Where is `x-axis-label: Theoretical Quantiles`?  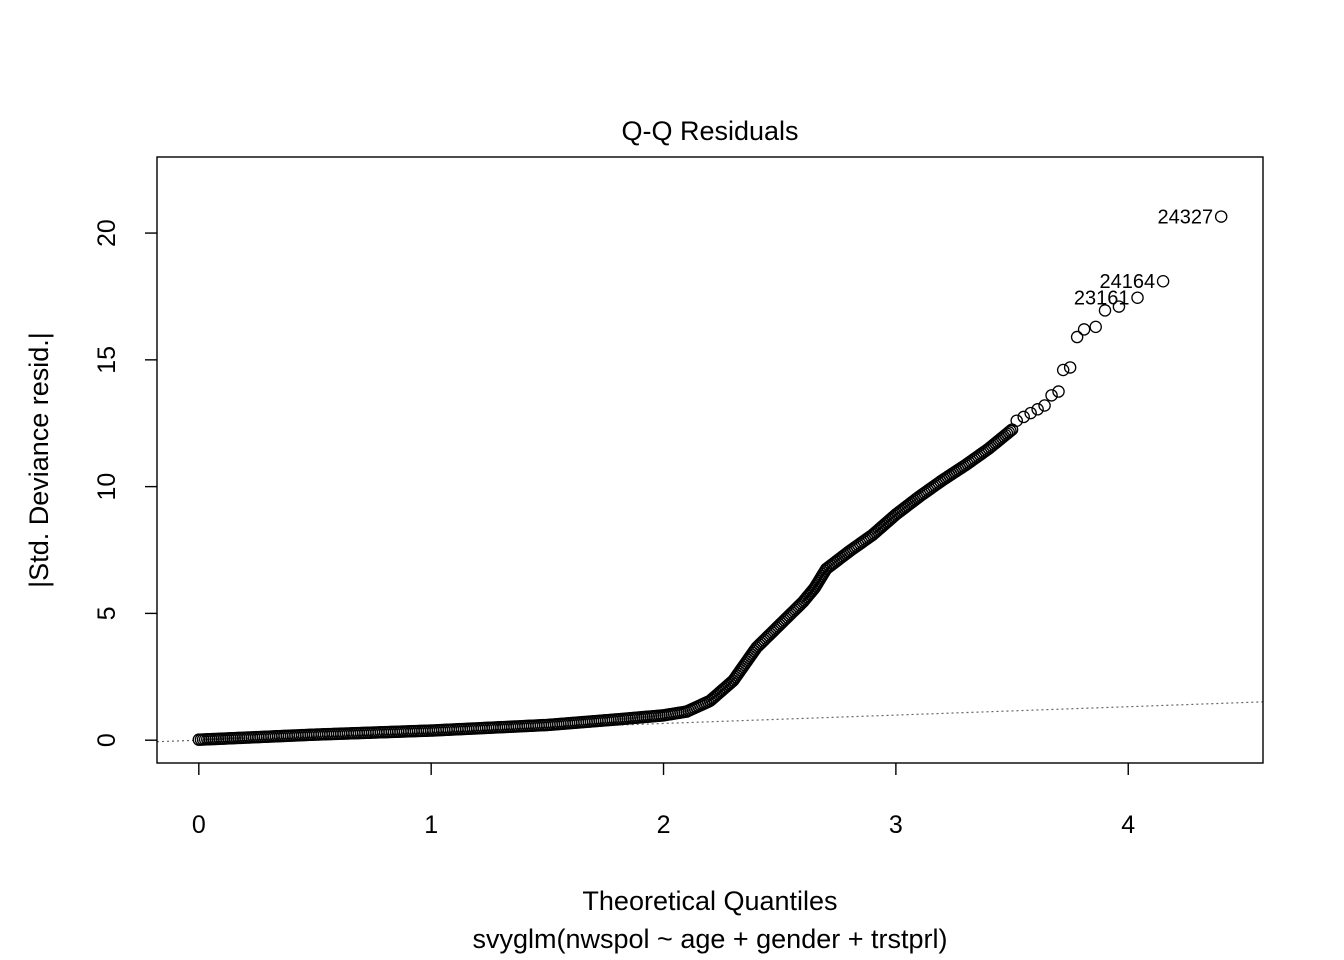 x-axis-label: Theoretical Quantiles is located at coordinates (709, 901).